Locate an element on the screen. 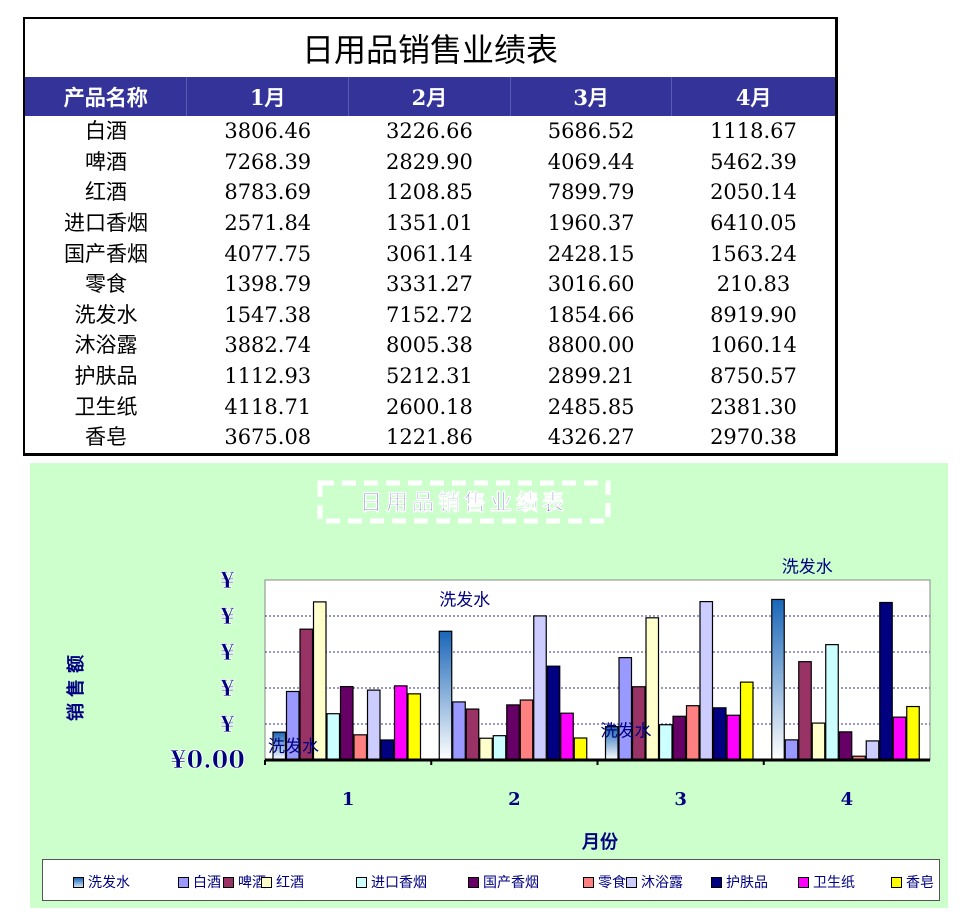 This screenshot has height=923, width=968. cell-value: 1398.79 is located at coordinates (268, 284).